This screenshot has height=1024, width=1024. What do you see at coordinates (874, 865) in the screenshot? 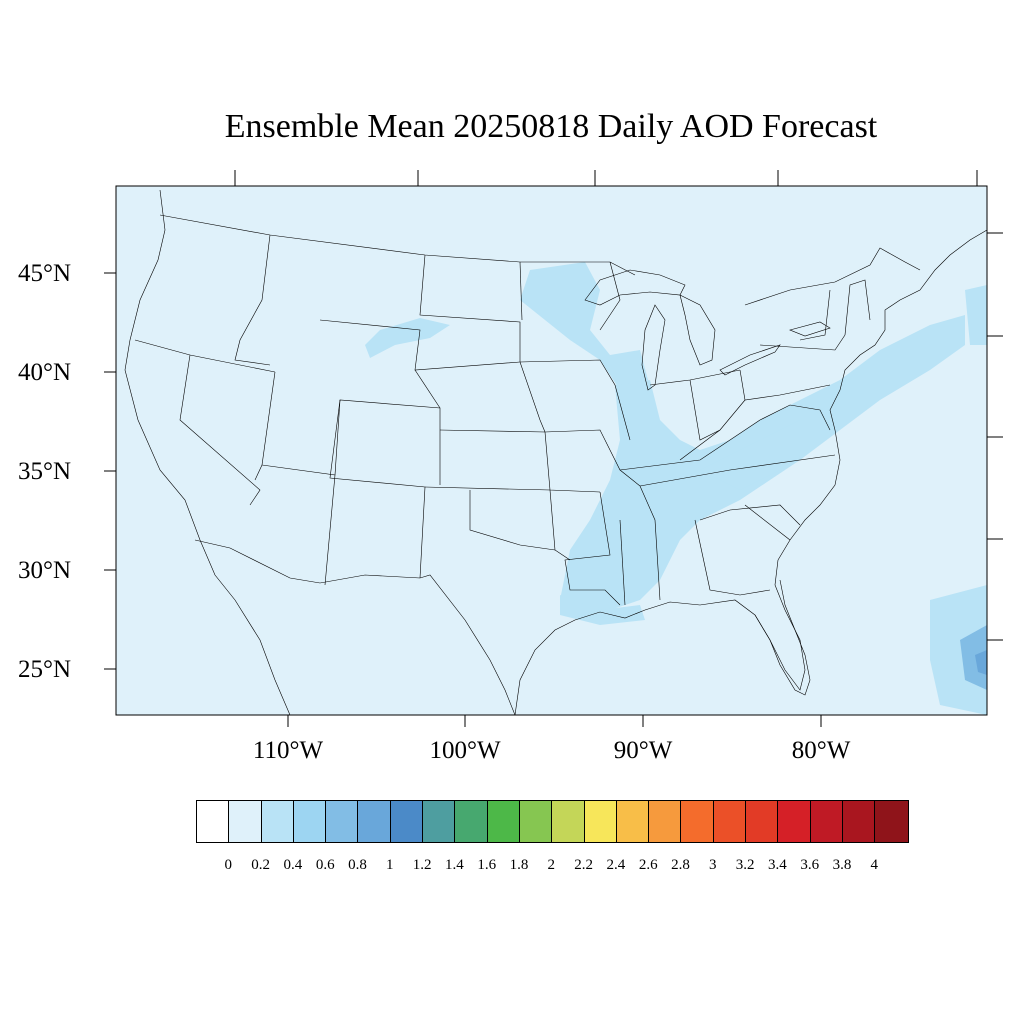
I see `colorbar-label: 4` at bounding box center [874, 865].